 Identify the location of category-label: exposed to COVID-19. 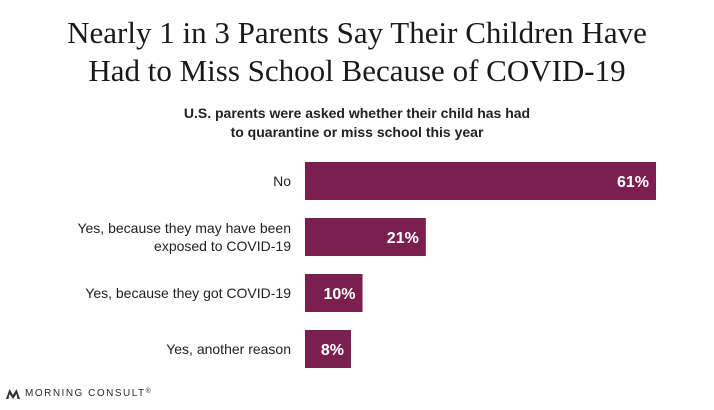
(222, 246).